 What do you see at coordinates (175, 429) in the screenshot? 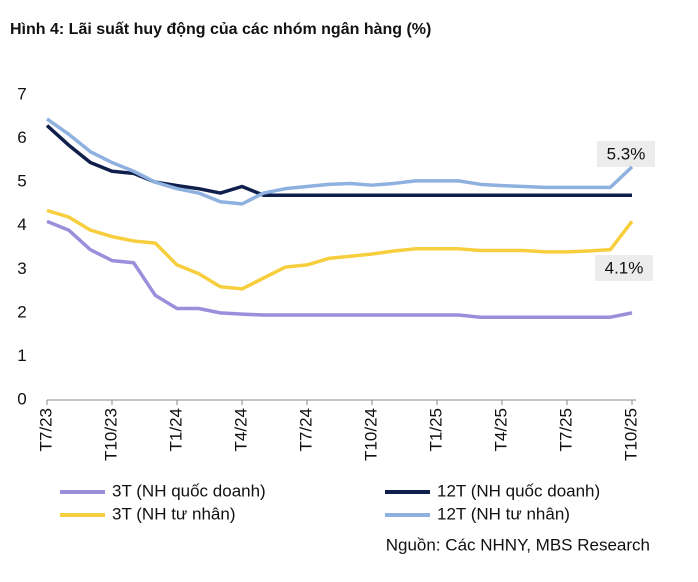
I see `x-tick-label: T1/24` at bounding box center [175, 429].